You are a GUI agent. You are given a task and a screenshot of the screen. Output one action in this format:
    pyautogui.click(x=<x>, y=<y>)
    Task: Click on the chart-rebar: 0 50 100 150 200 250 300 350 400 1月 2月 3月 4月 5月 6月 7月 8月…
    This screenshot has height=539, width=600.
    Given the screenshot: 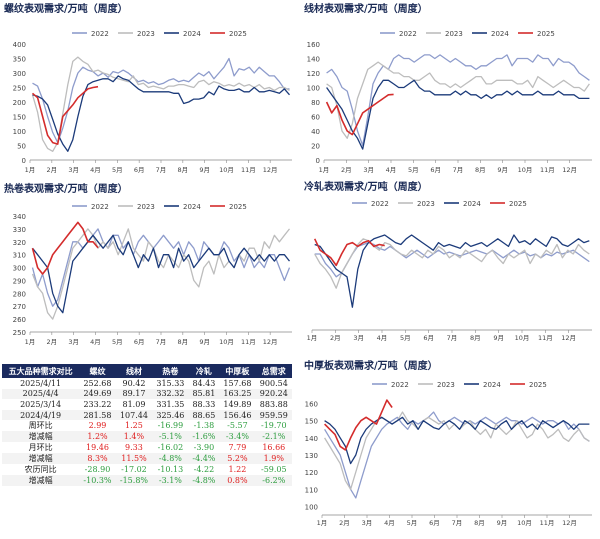 What is the action you would take?
    pyautogui.click(x=152, y=102)
    